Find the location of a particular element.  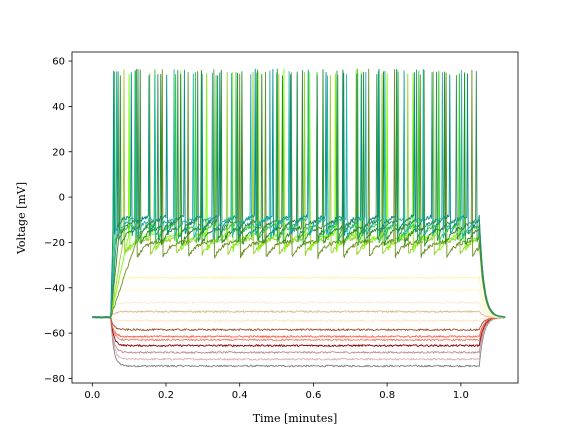

x-tick-label: 1.0 is located at coordinates (461, 395).